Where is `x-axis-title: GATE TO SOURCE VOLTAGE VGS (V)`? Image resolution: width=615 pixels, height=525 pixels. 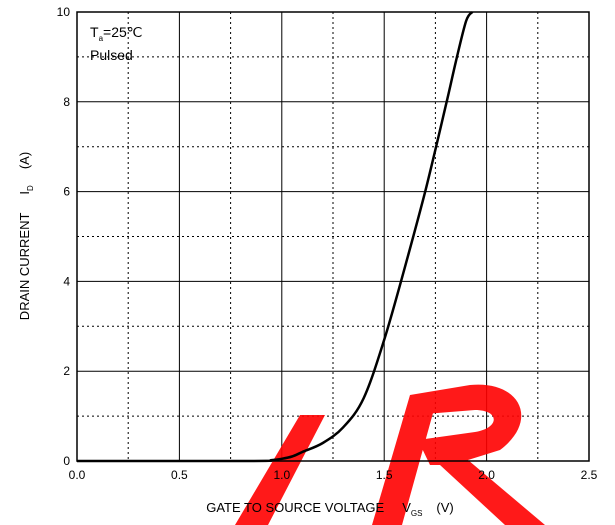 x-axis-title: GATE TO SOURCE VOLTAGE VGS (V) is located at coordinates (330, 509).